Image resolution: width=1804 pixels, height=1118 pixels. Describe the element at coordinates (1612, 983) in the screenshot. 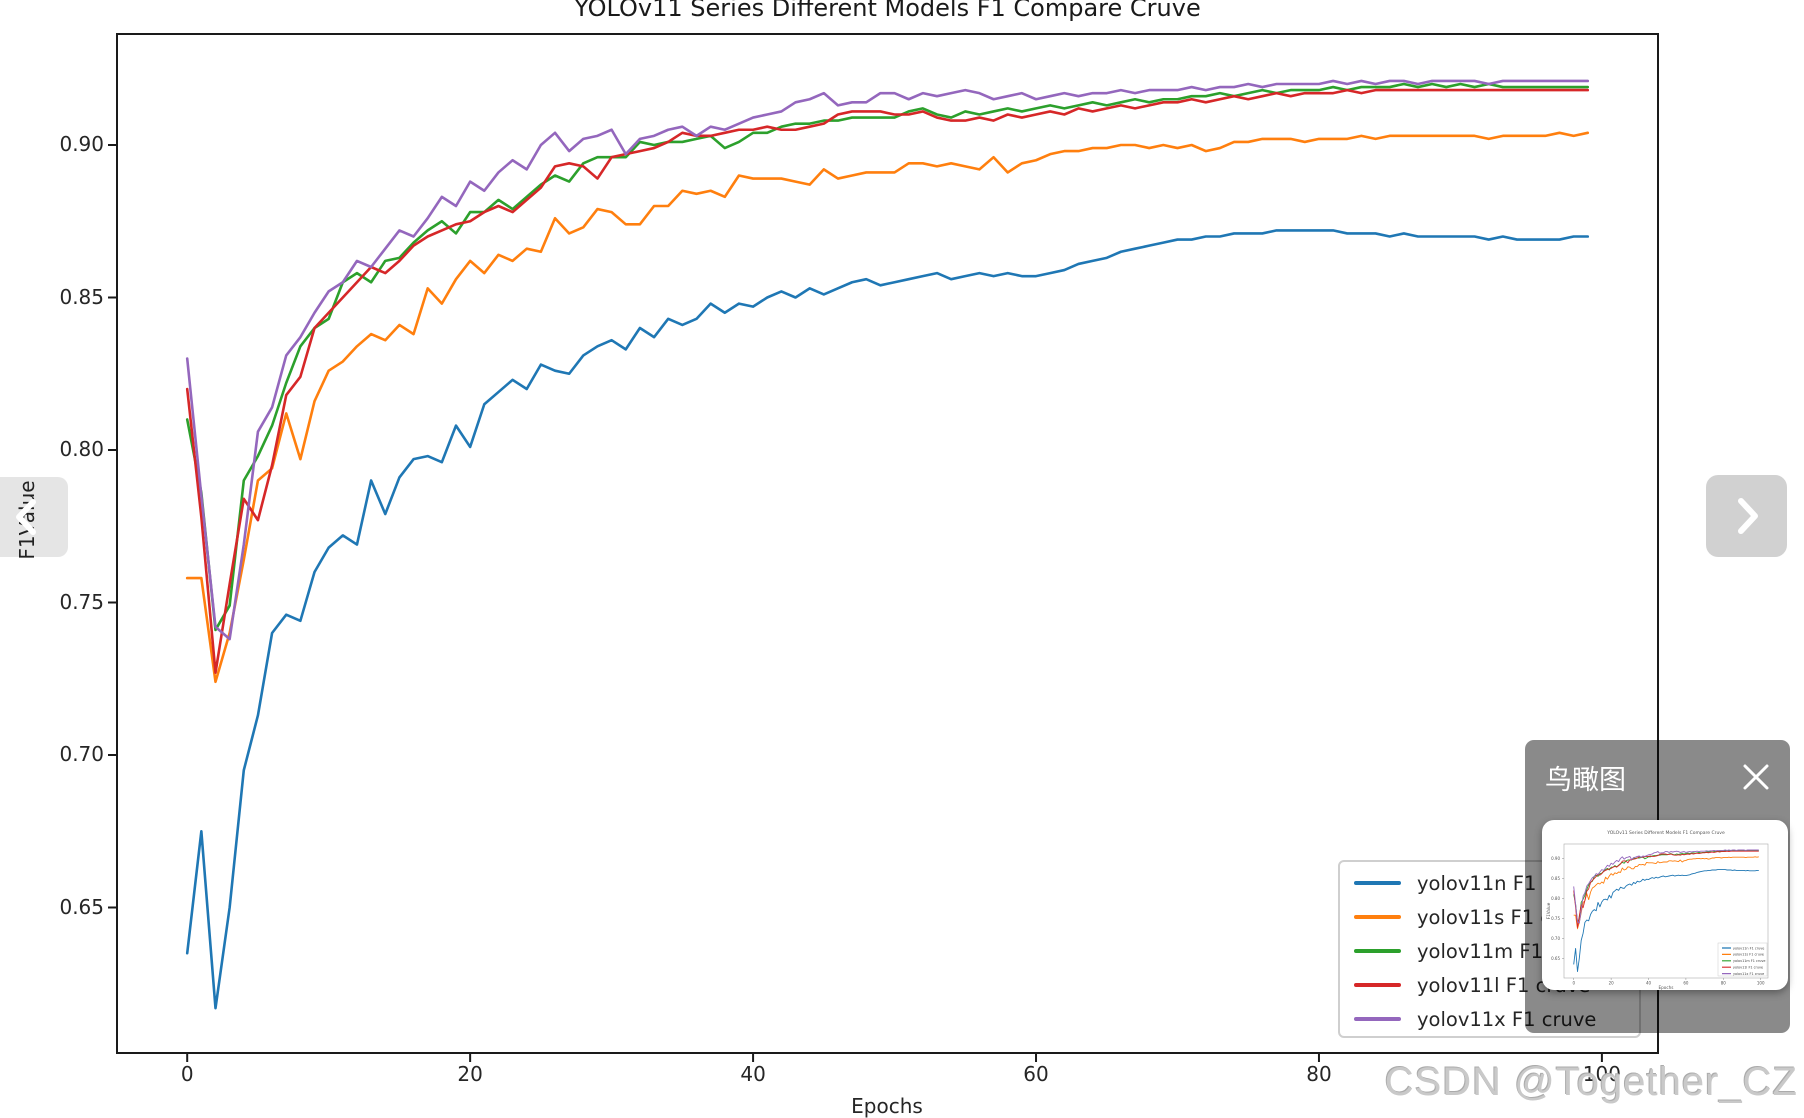

I see `svg-text: 20` at that location.